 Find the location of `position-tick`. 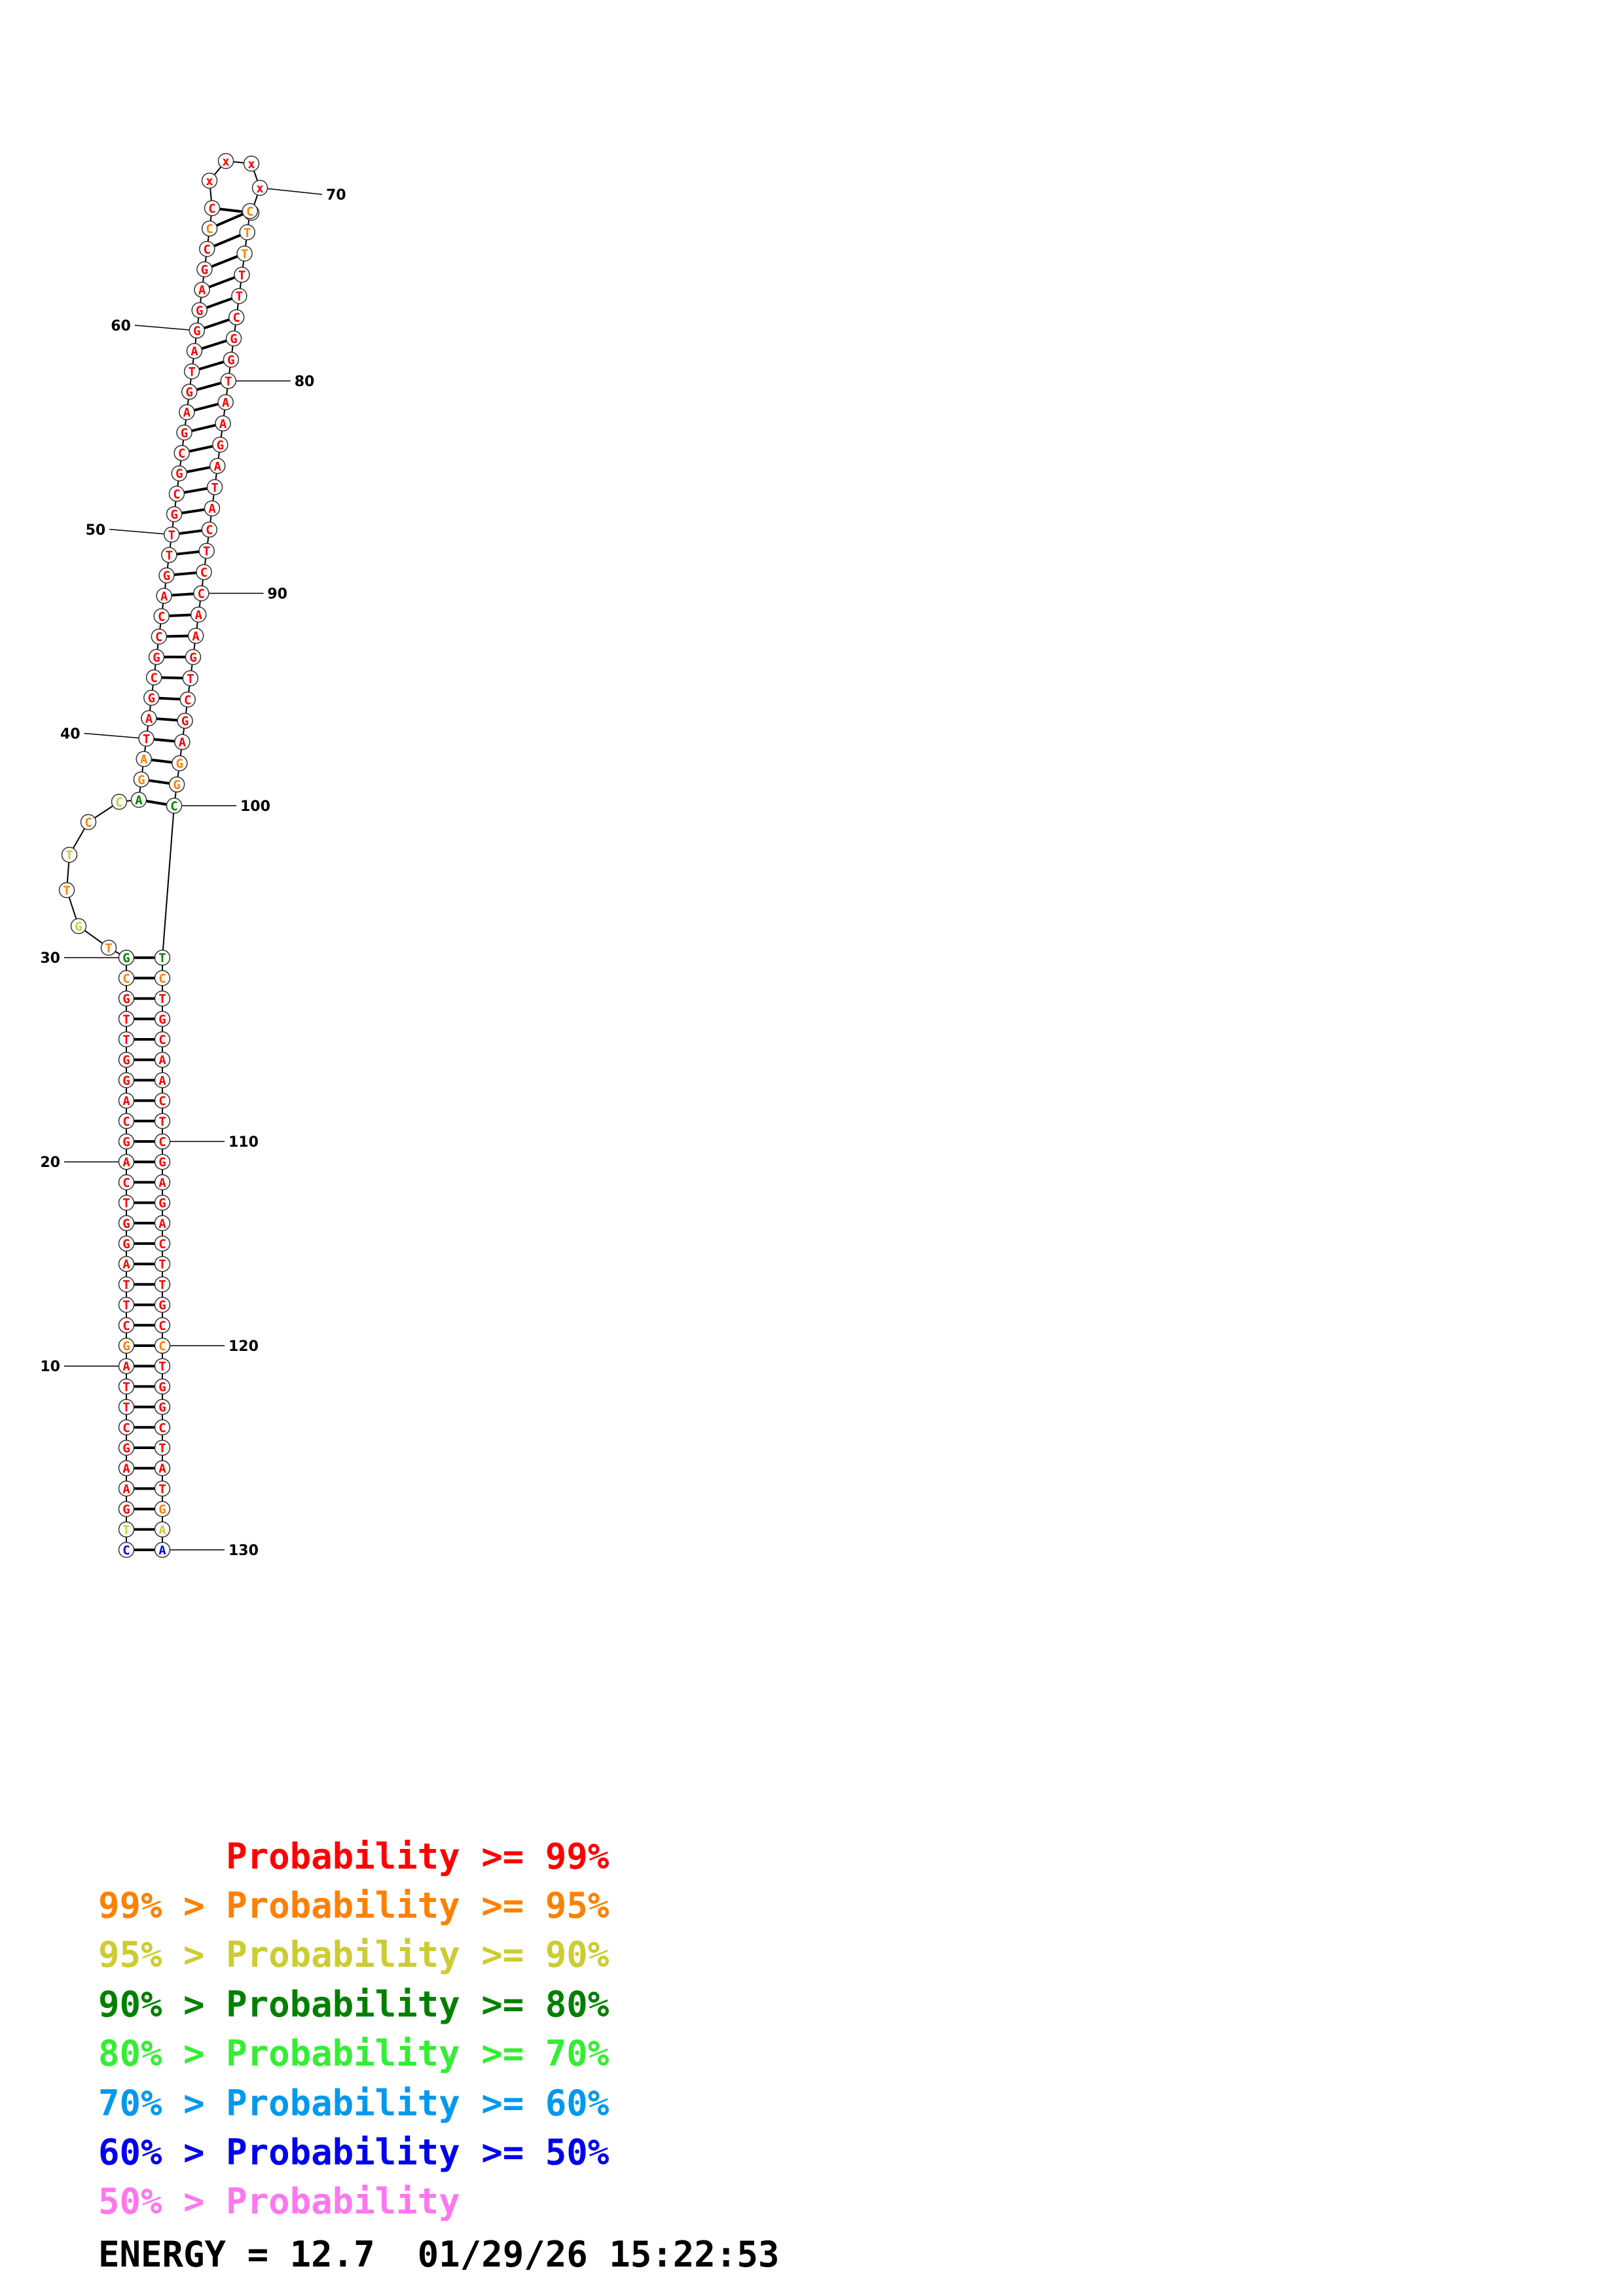

position-tick is located at coordinates (165, 328).